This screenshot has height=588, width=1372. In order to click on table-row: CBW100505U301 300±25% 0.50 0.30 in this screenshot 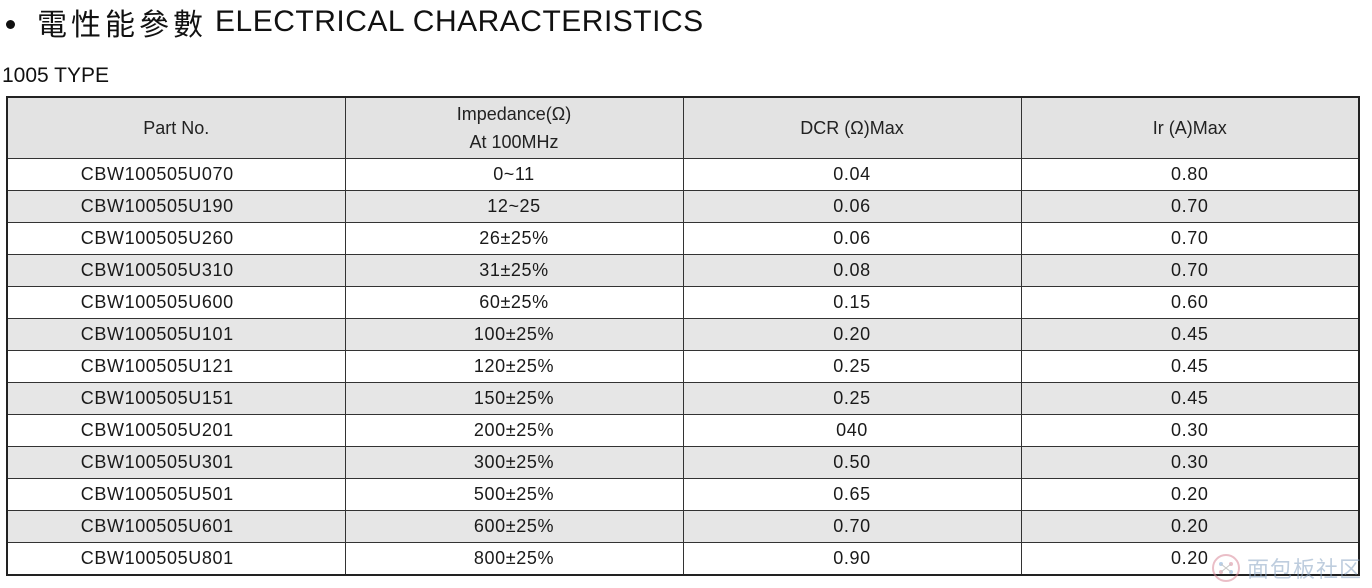, I will do `click(683, 462)`.